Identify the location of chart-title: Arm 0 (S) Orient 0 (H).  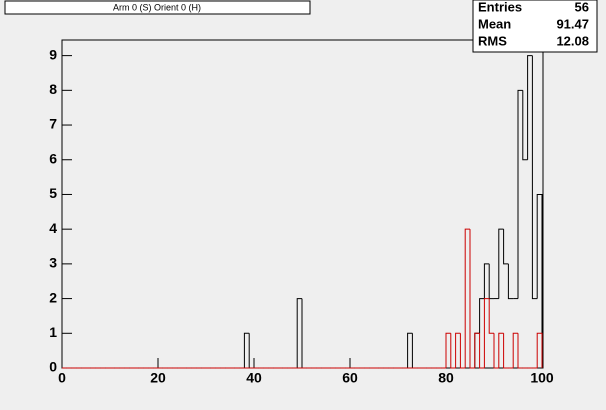
(157, 7).